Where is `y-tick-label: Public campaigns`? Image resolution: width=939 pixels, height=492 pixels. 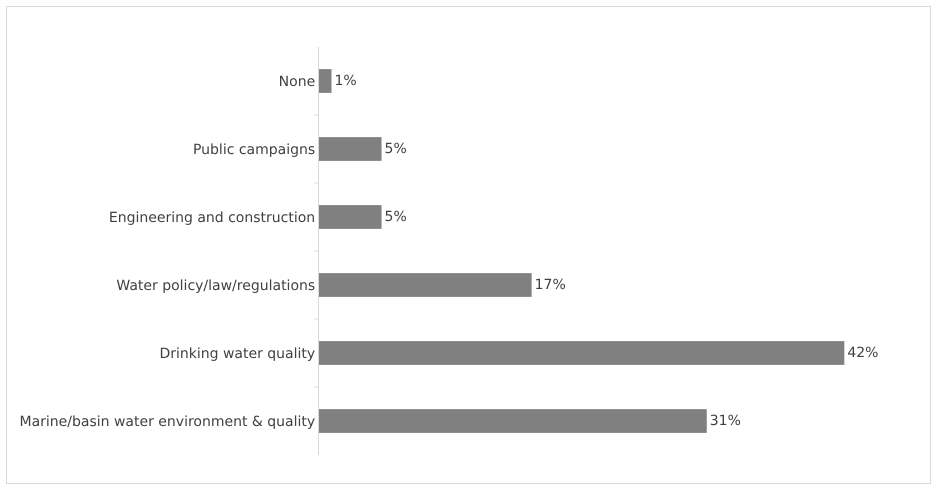
y-tick-label: Public campaigns is located at coordinates (254, 150).